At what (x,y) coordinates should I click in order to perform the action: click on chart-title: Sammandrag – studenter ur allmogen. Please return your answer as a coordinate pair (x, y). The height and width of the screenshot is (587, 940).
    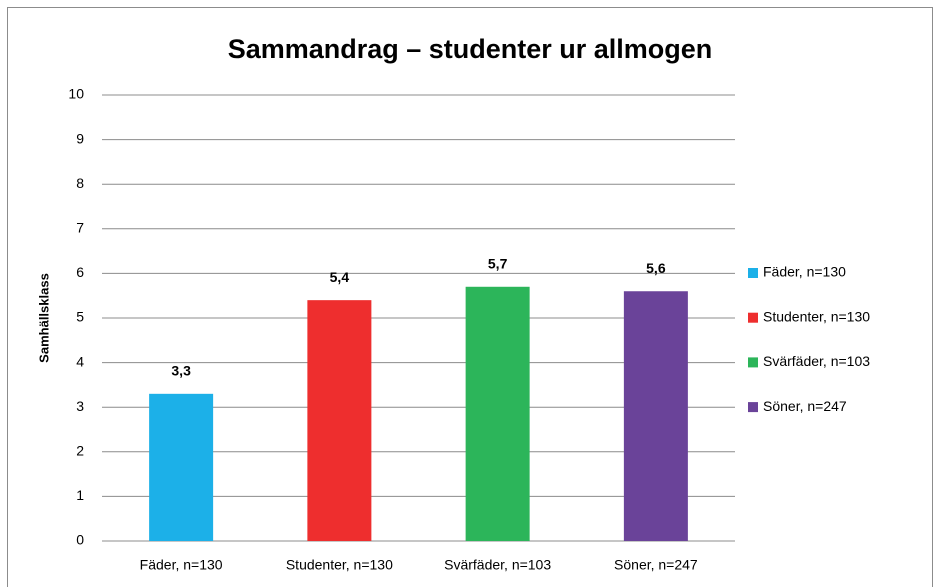
    Looking at the image, I should click on (470, 49).